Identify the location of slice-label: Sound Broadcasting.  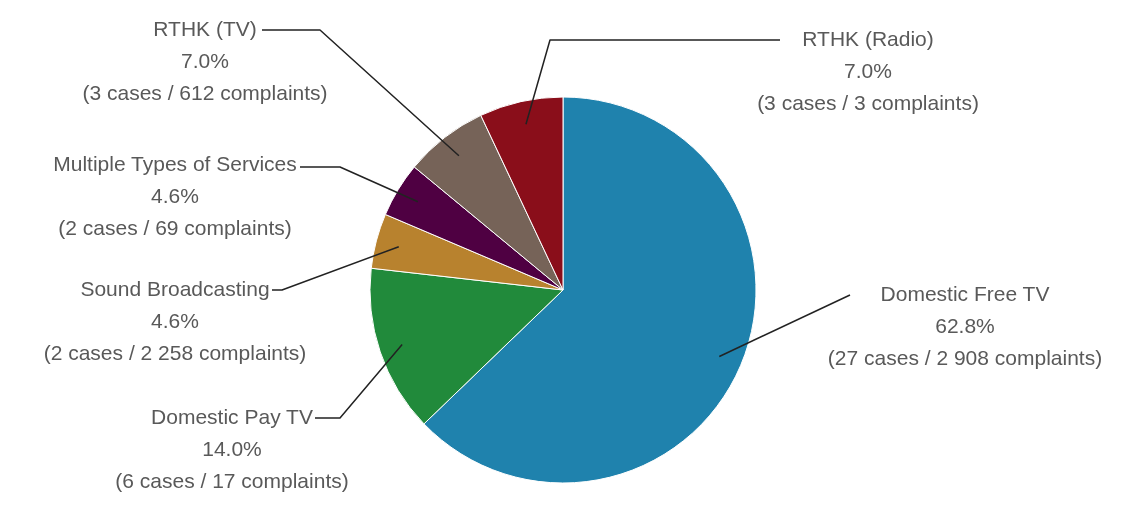
(175, 288).